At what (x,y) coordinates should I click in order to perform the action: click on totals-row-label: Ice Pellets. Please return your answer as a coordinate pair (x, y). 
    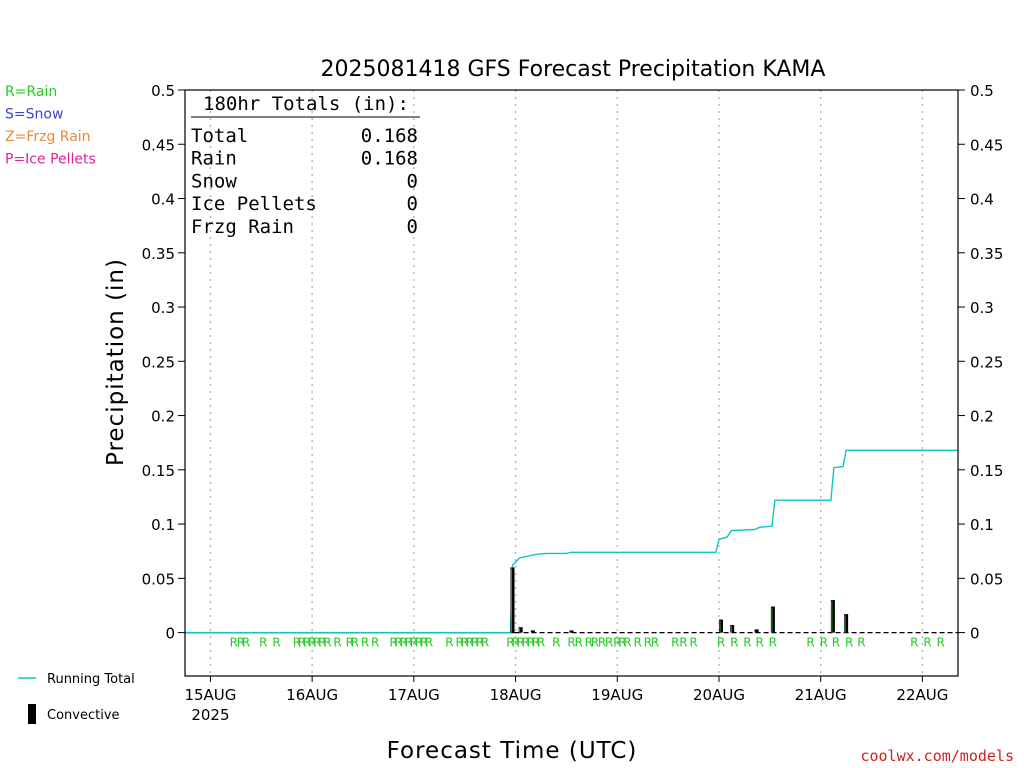
    Looking at the image, I should click on (254, 204).